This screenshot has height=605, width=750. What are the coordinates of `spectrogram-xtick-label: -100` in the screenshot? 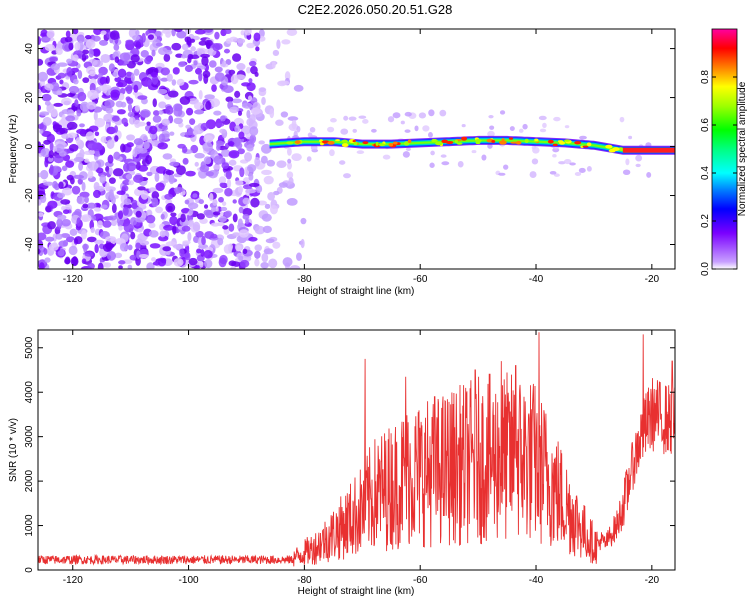 It's located at (189, 279).